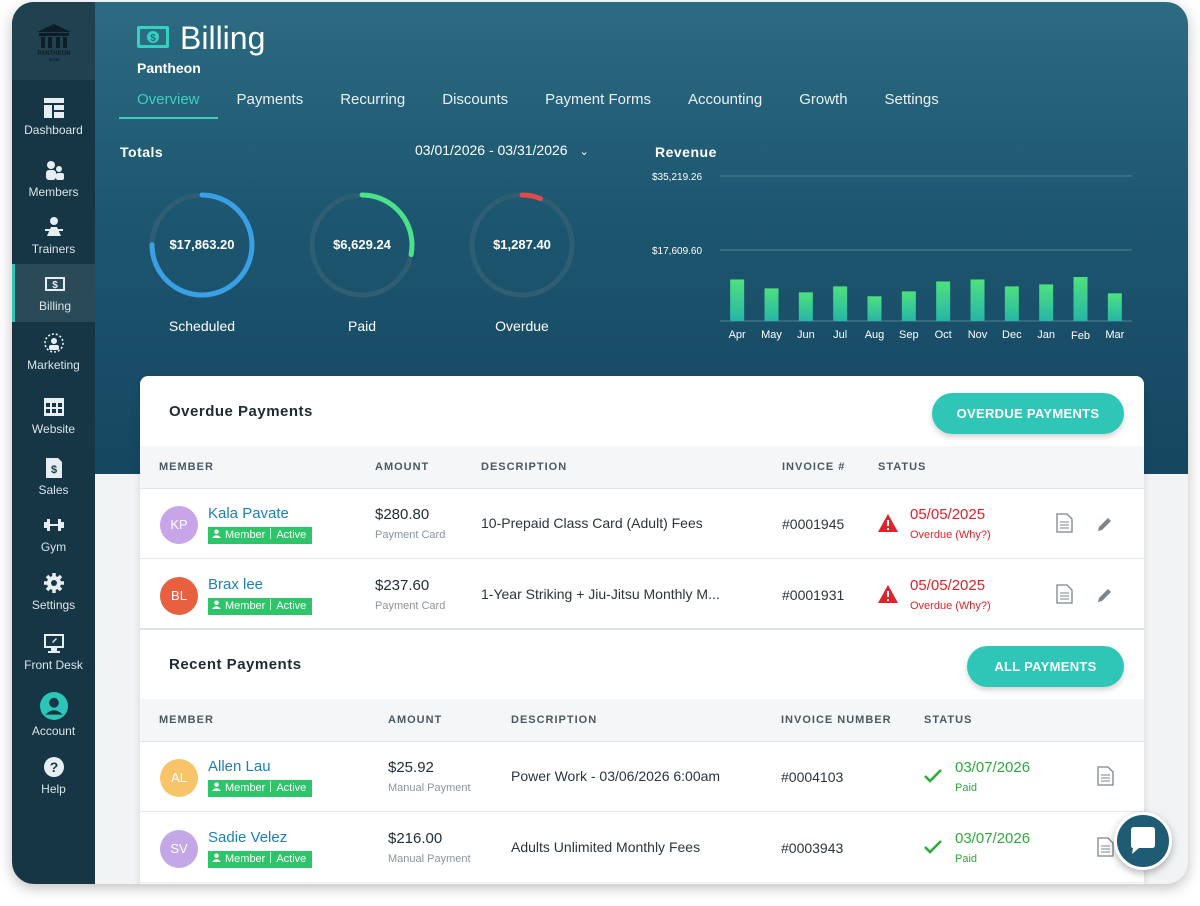 This screenshot has height=906, width=1200. Describe the element at coordinates (216, 606) in the screenshot. I see `user-icon` at that location.